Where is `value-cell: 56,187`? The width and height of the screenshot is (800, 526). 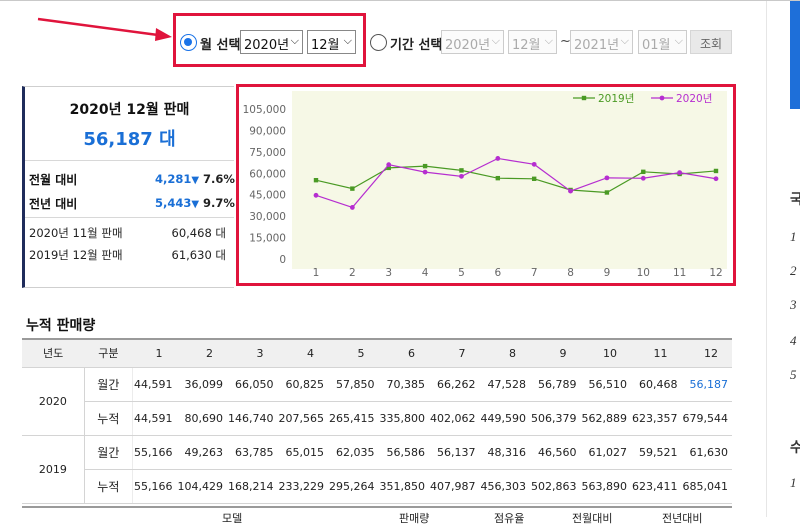 value-cell: 56,187 is located at coordinates (706, 384).